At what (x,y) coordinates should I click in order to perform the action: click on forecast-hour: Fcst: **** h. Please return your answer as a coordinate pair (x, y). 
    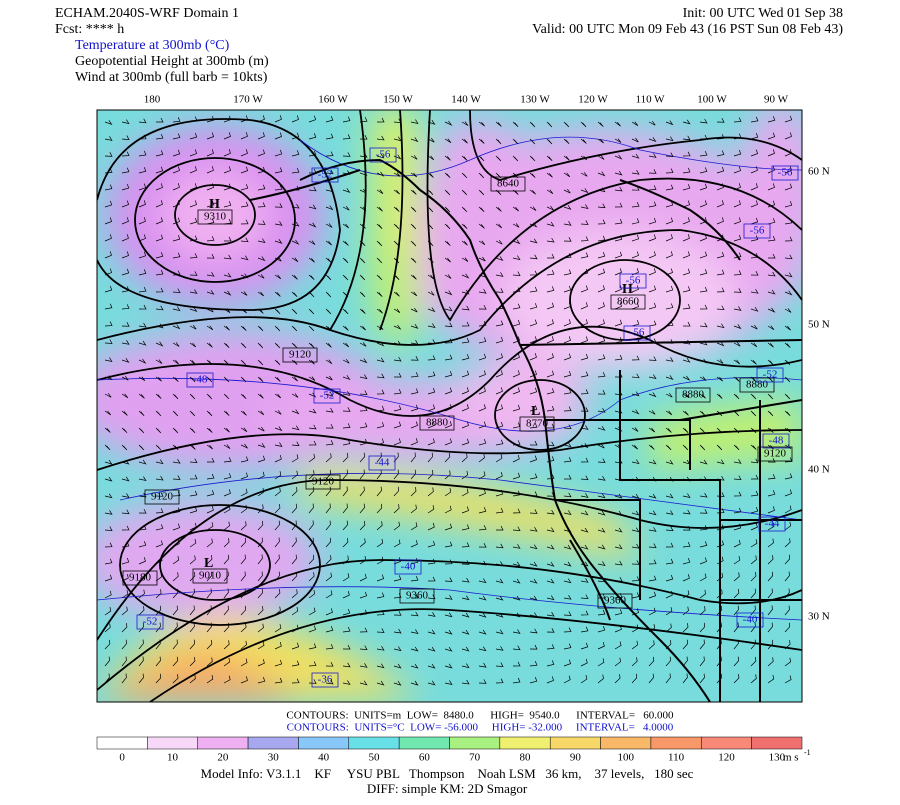
    Looking at the image, I should click on (89, 29).